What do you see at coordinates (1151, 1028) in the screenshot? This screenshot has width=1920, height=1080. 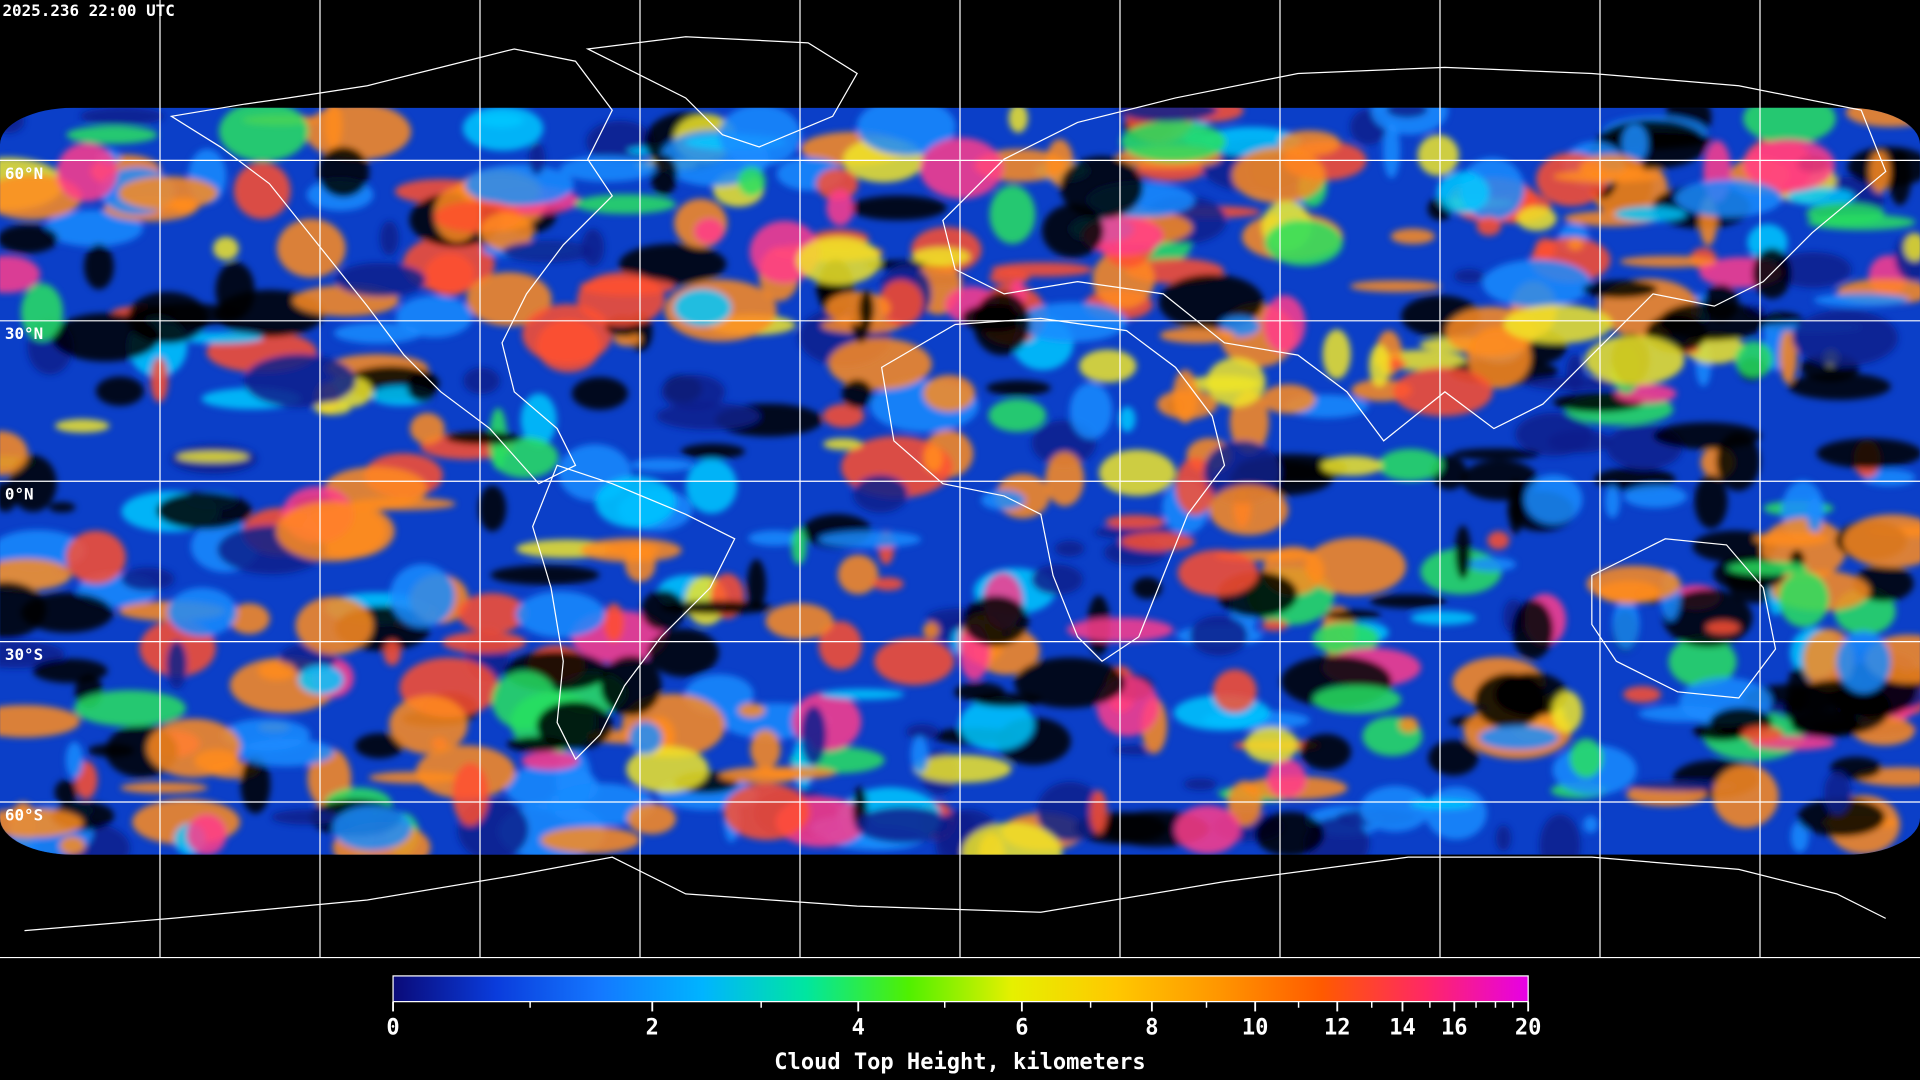 I see `colorbar-tick-label: 8` at bounding box center [1151, 1028].